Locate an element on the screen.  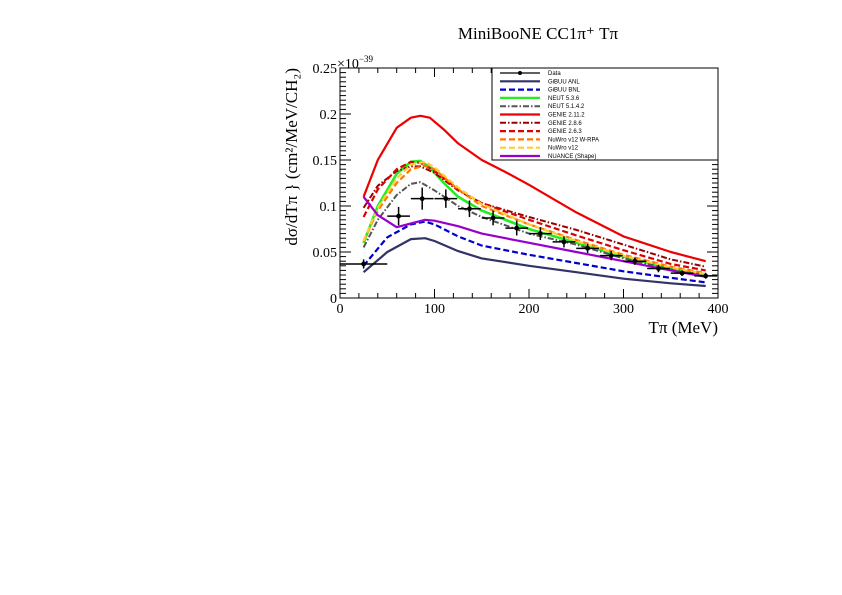
y-exponent-base: ×10⁻³⁹ is located at coordinates (355, 63).